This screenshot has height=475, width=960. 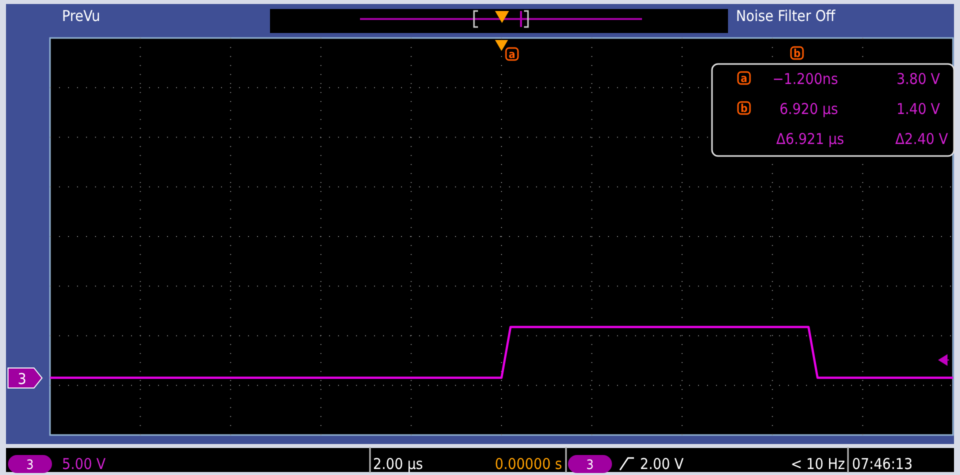 I want to click on text: Δ6.921 µs, so click(x=810, y=139).